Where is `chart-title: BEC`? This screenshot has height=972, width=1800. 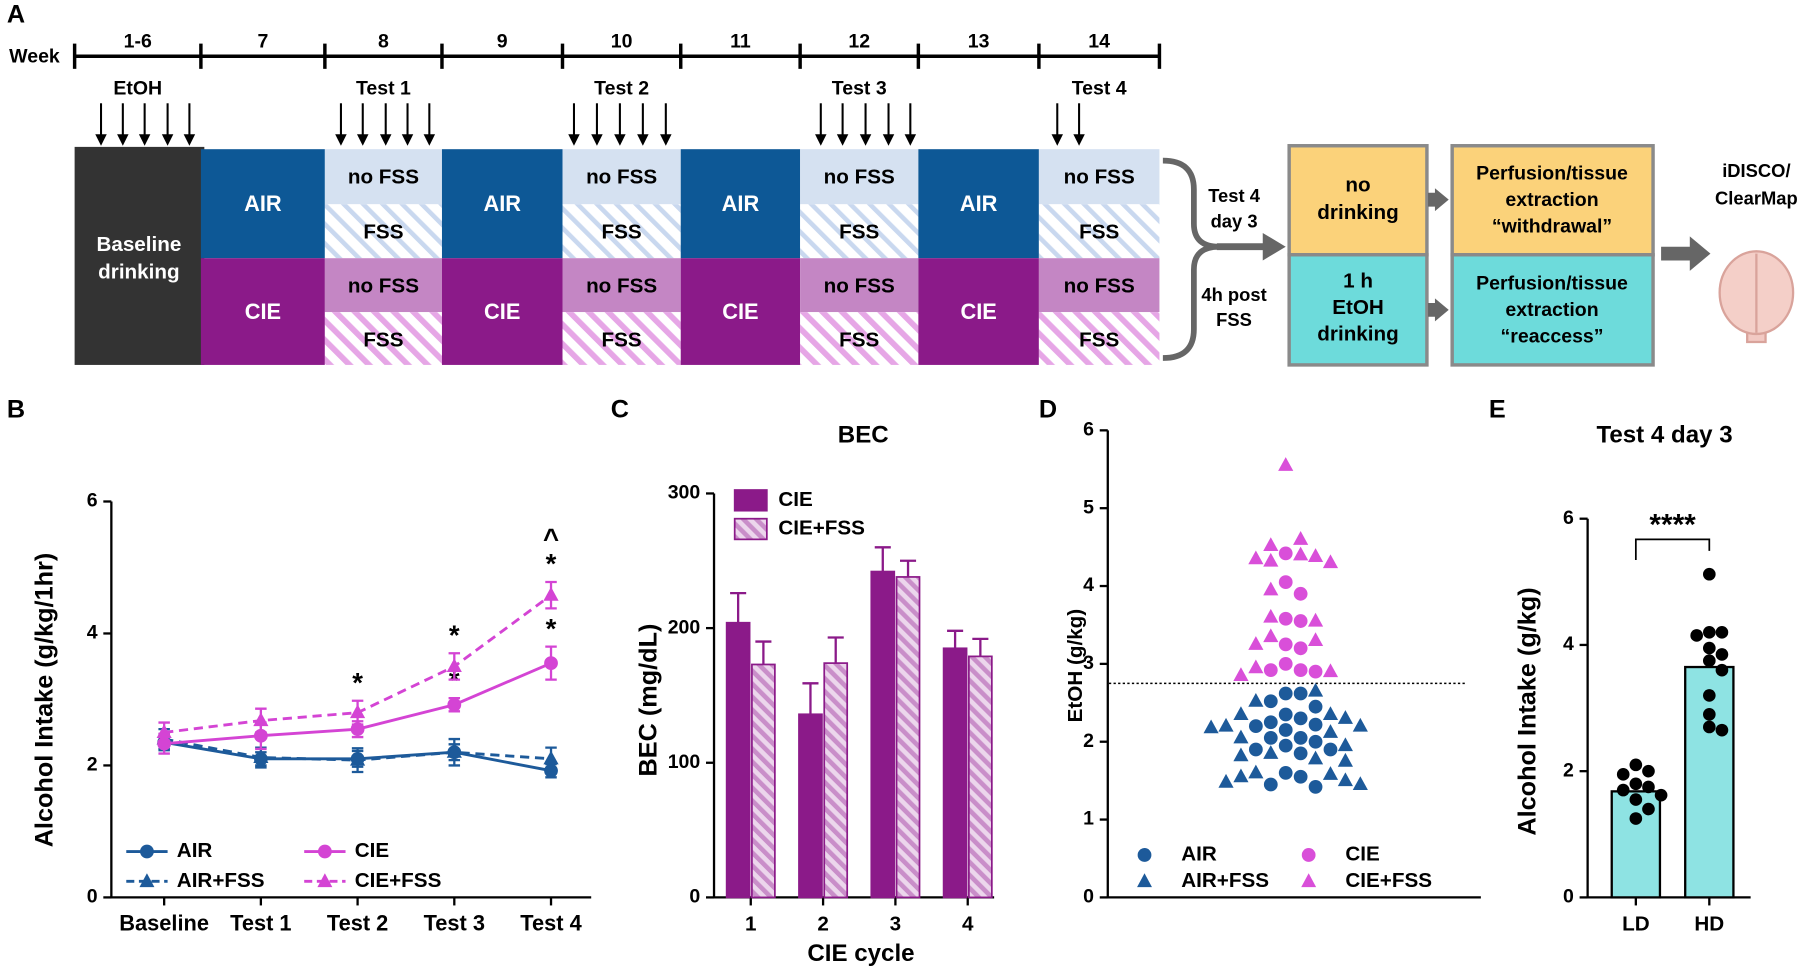
chart-title: BEC is located at coordinates (863, 434).